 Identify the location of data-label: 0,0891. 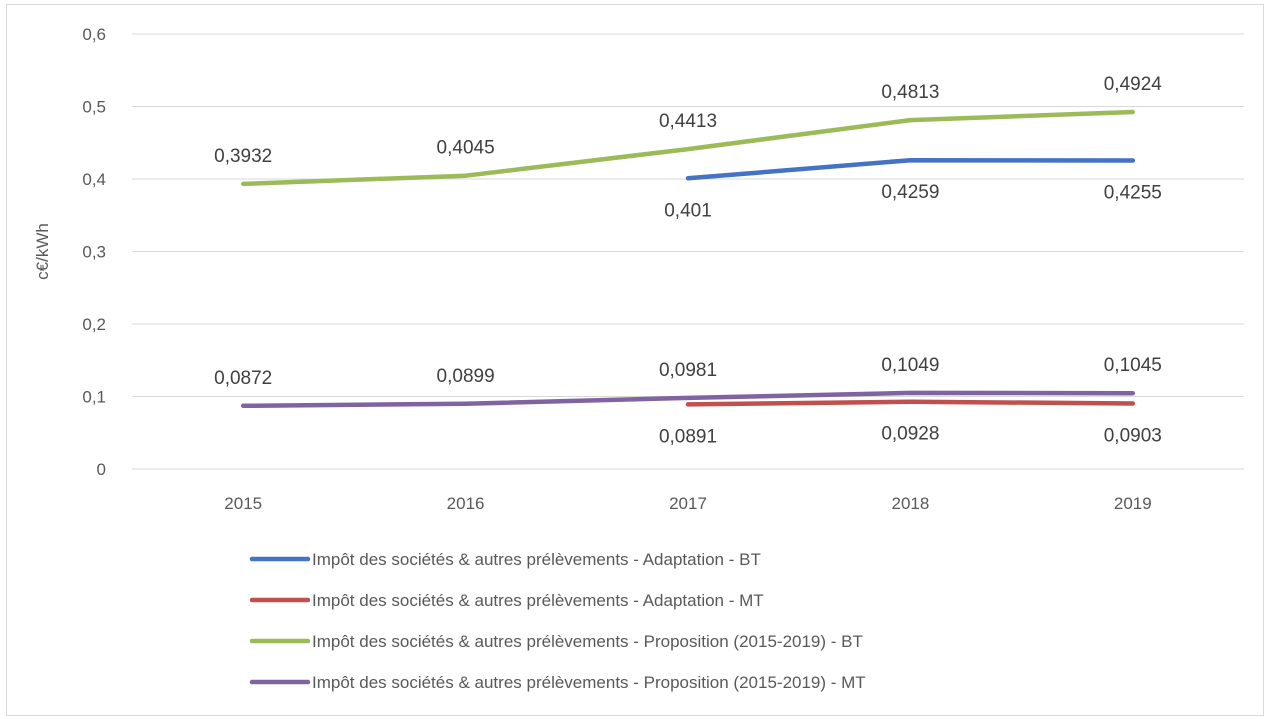
(688, 436).